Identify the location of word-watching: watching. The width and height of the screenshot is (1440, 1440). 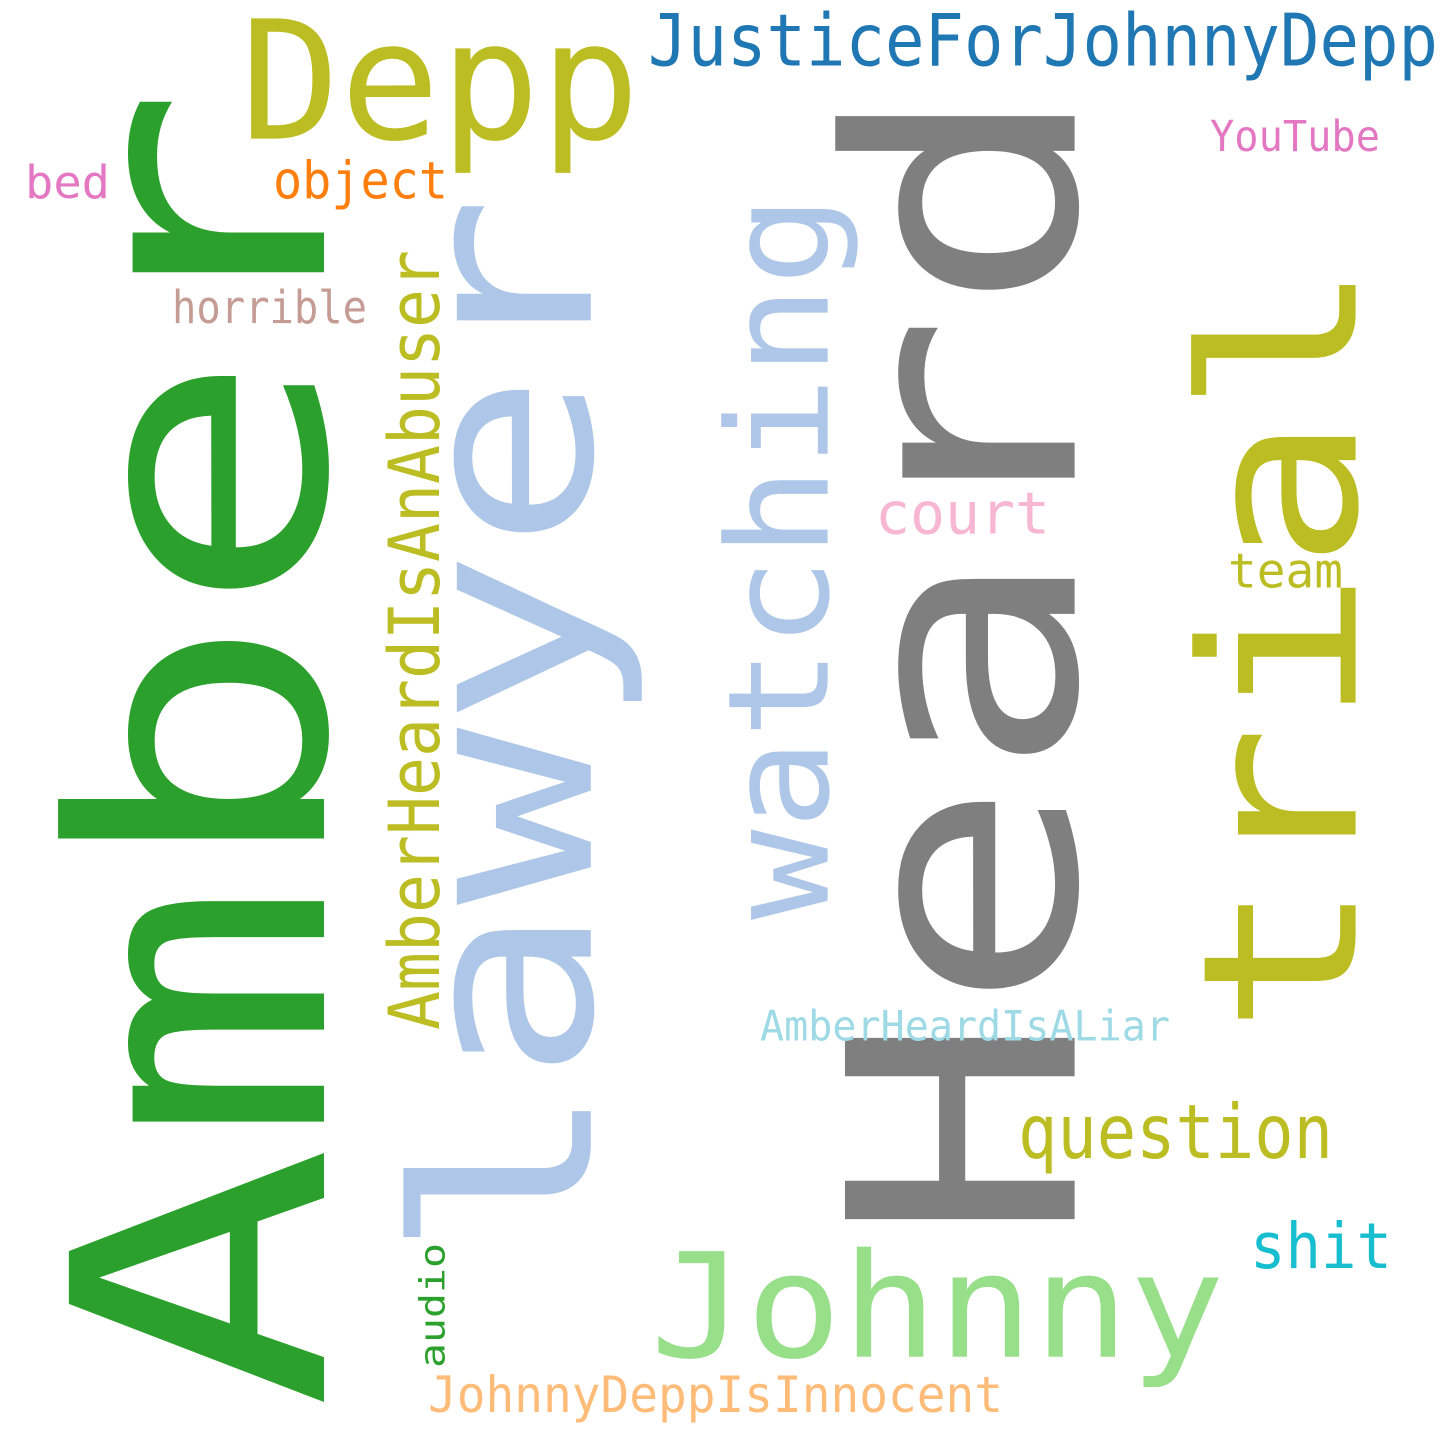
(779, 558).